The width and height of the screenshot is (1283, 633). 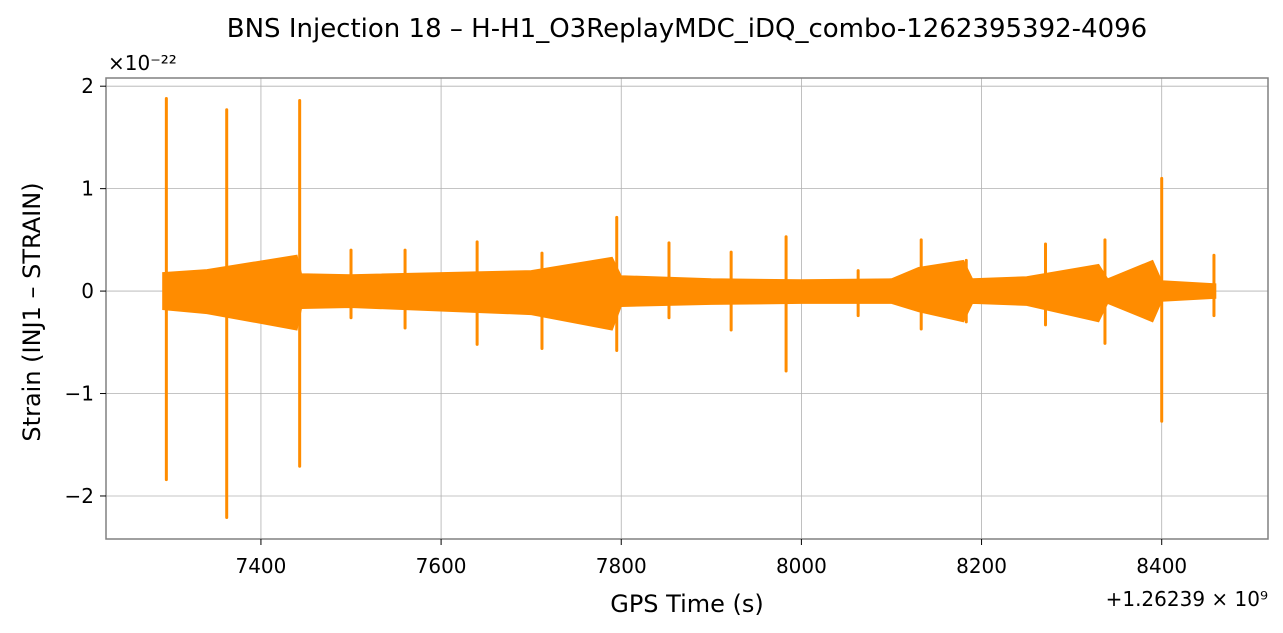 I want to click on series-band, so click(x=689, y=292).